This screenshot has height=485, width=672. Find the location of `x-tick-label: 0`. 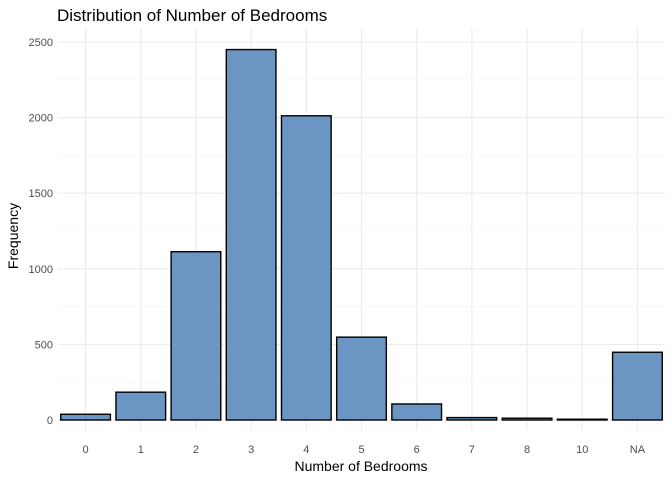

x-tick-label: 0 is located at coordinates (86, 450).